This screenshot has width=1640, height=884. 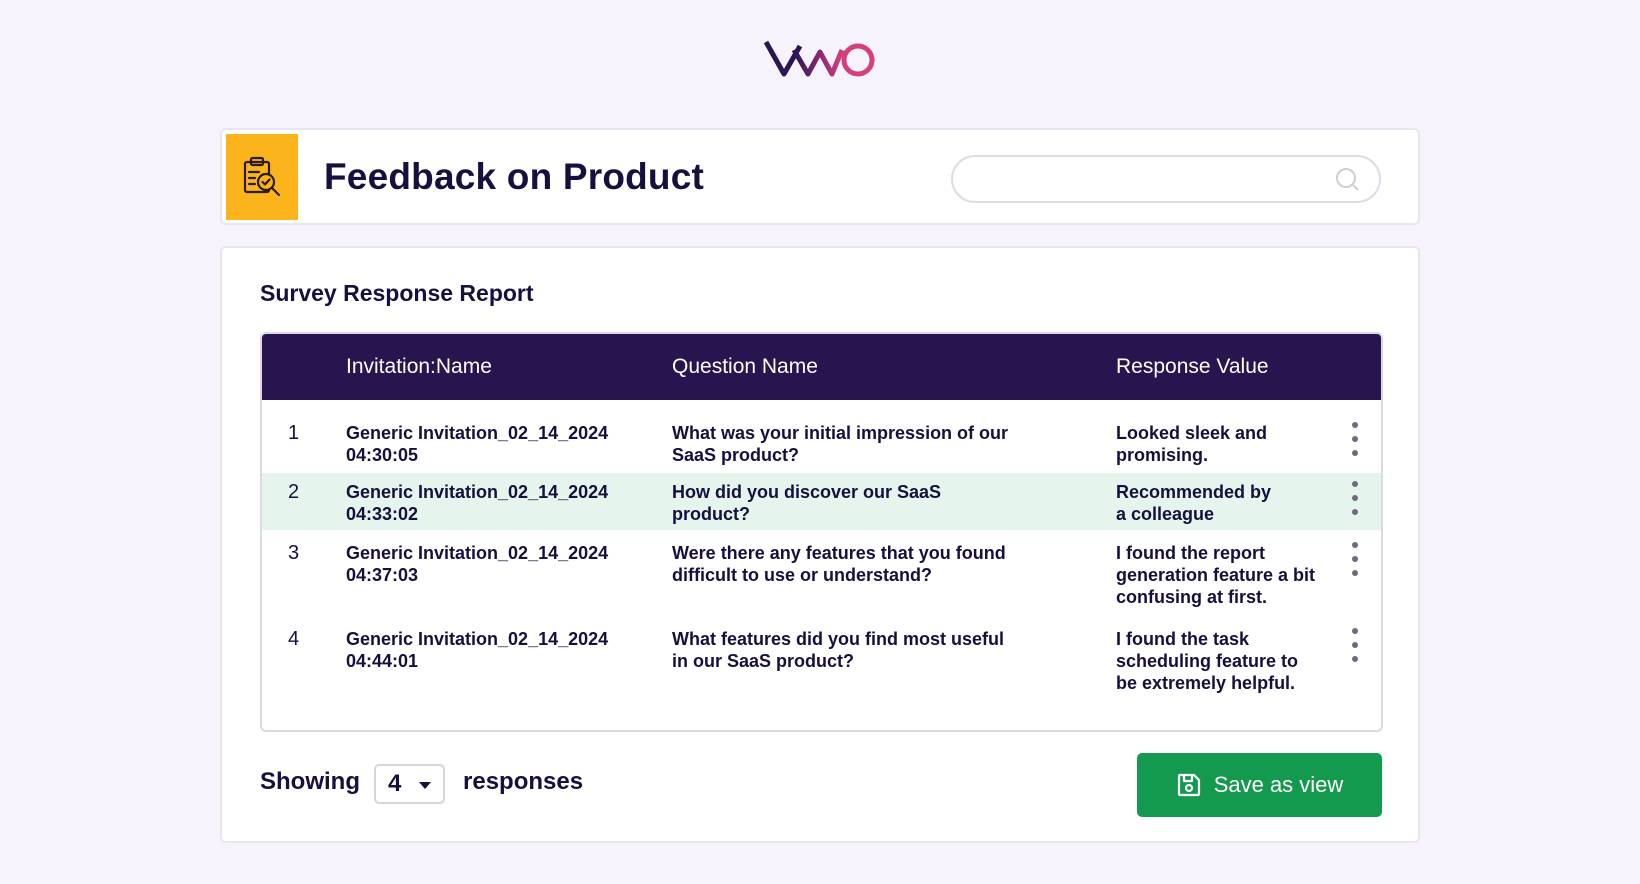 What do you see at coordinates (294, 553) in the screenshot?
I see `row-number: 3` at bounding box center [294, 553].